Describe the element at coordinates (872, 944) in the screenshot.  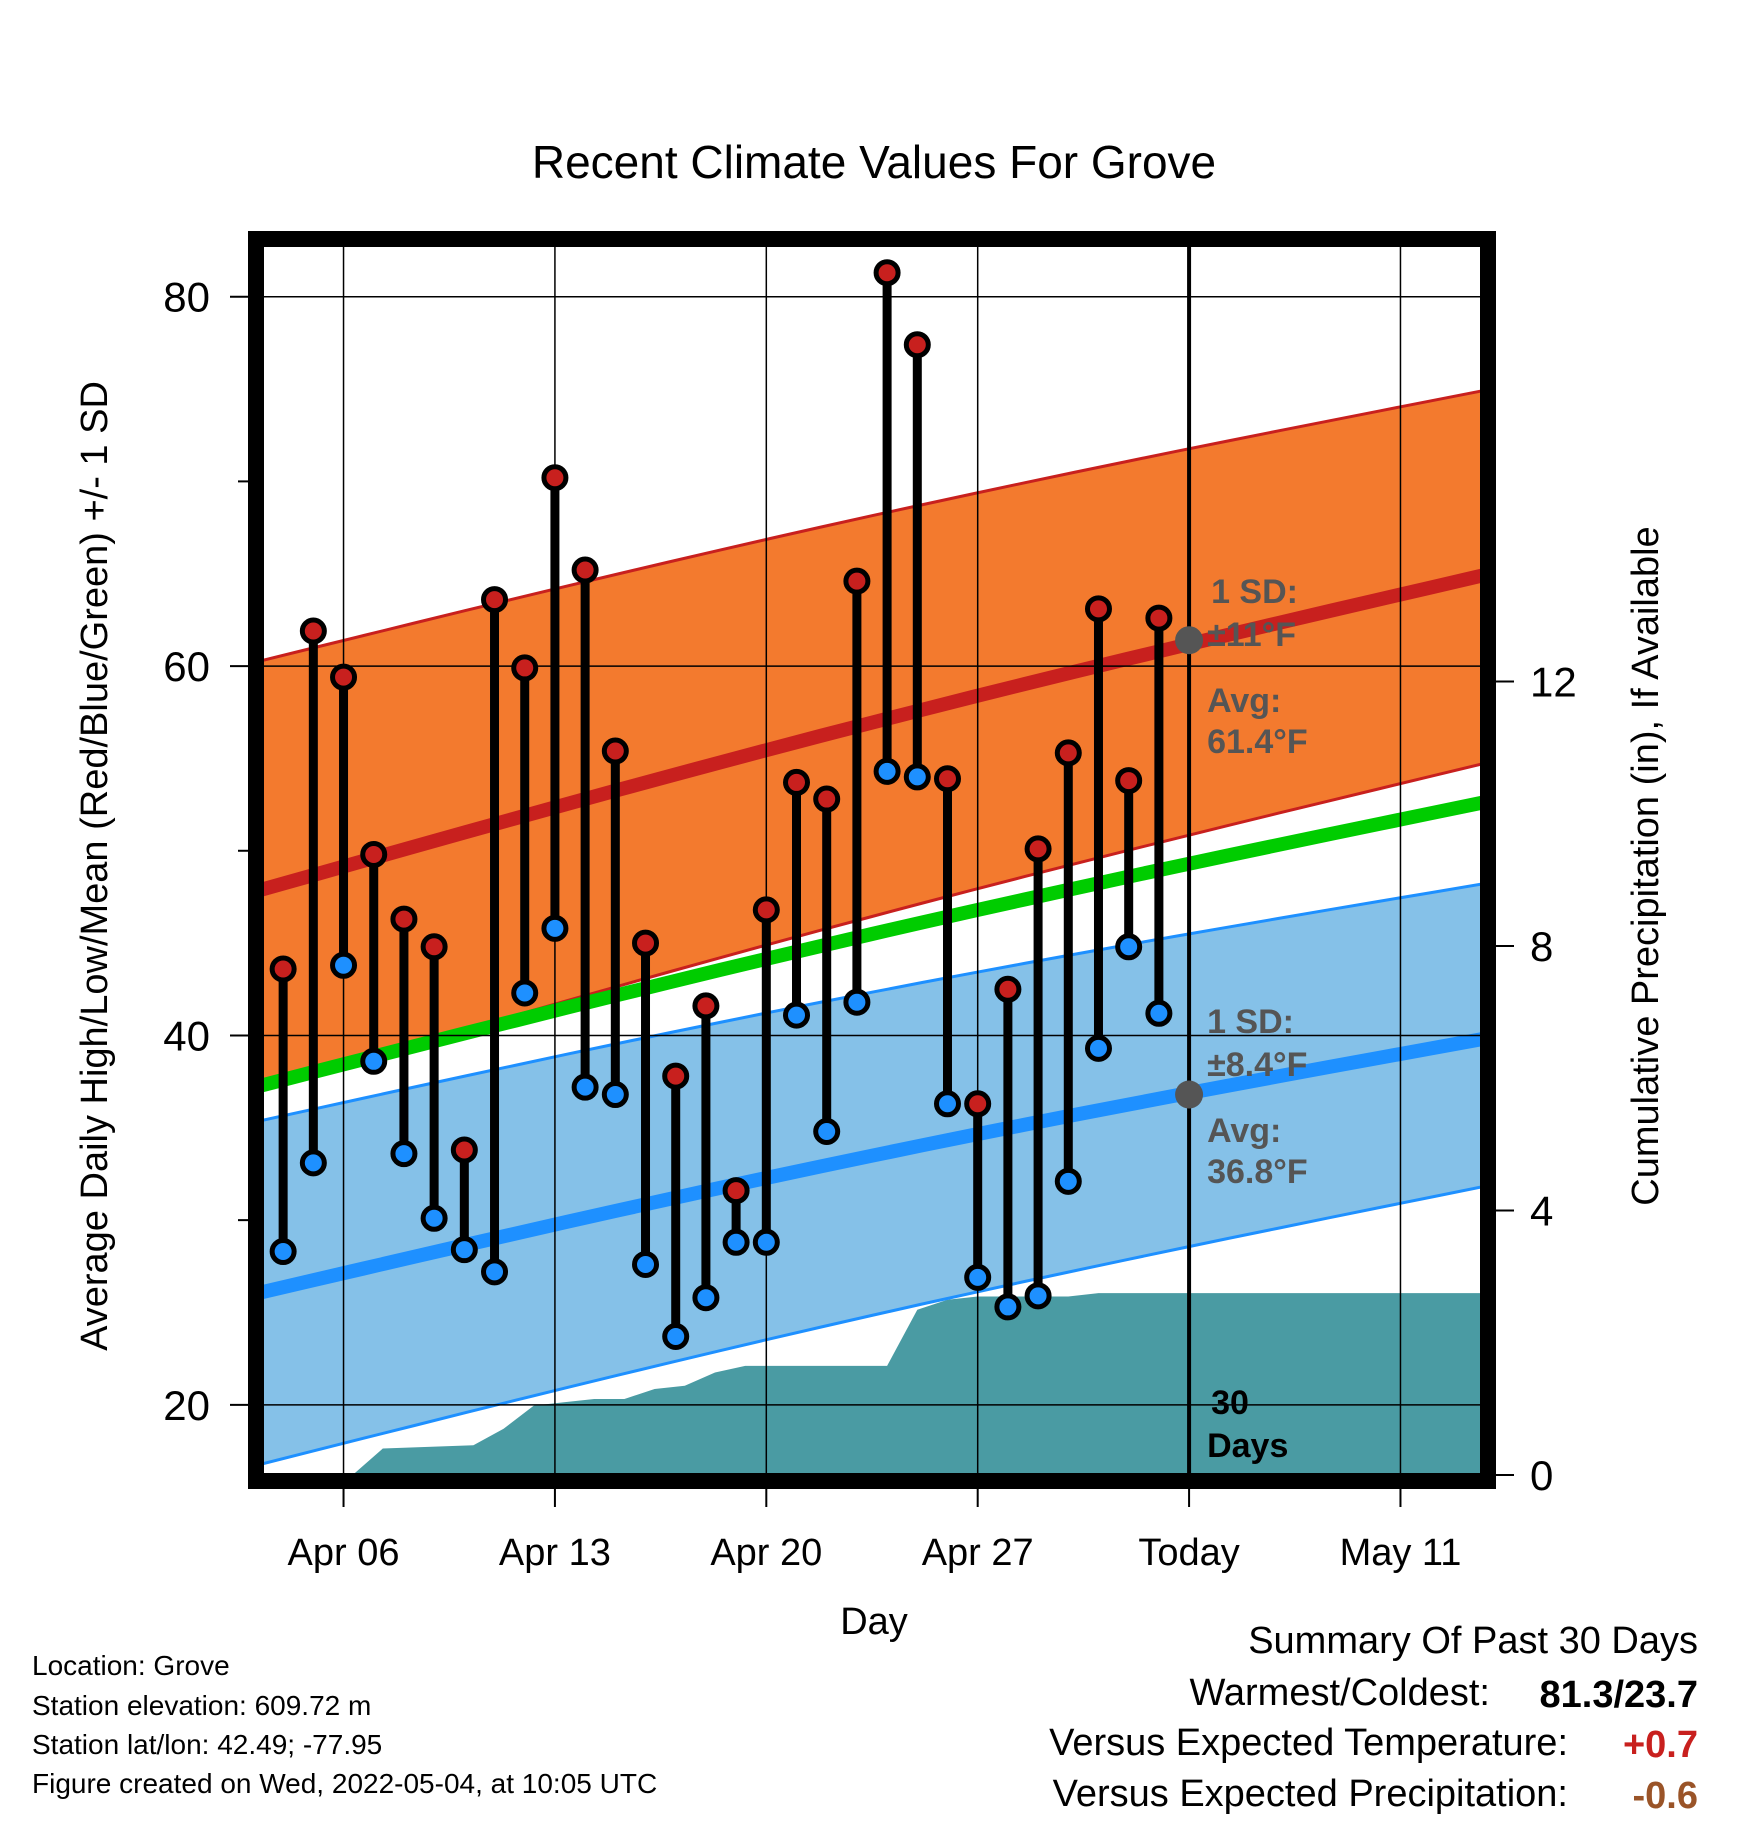
I see `mean-normal-line` at that location.